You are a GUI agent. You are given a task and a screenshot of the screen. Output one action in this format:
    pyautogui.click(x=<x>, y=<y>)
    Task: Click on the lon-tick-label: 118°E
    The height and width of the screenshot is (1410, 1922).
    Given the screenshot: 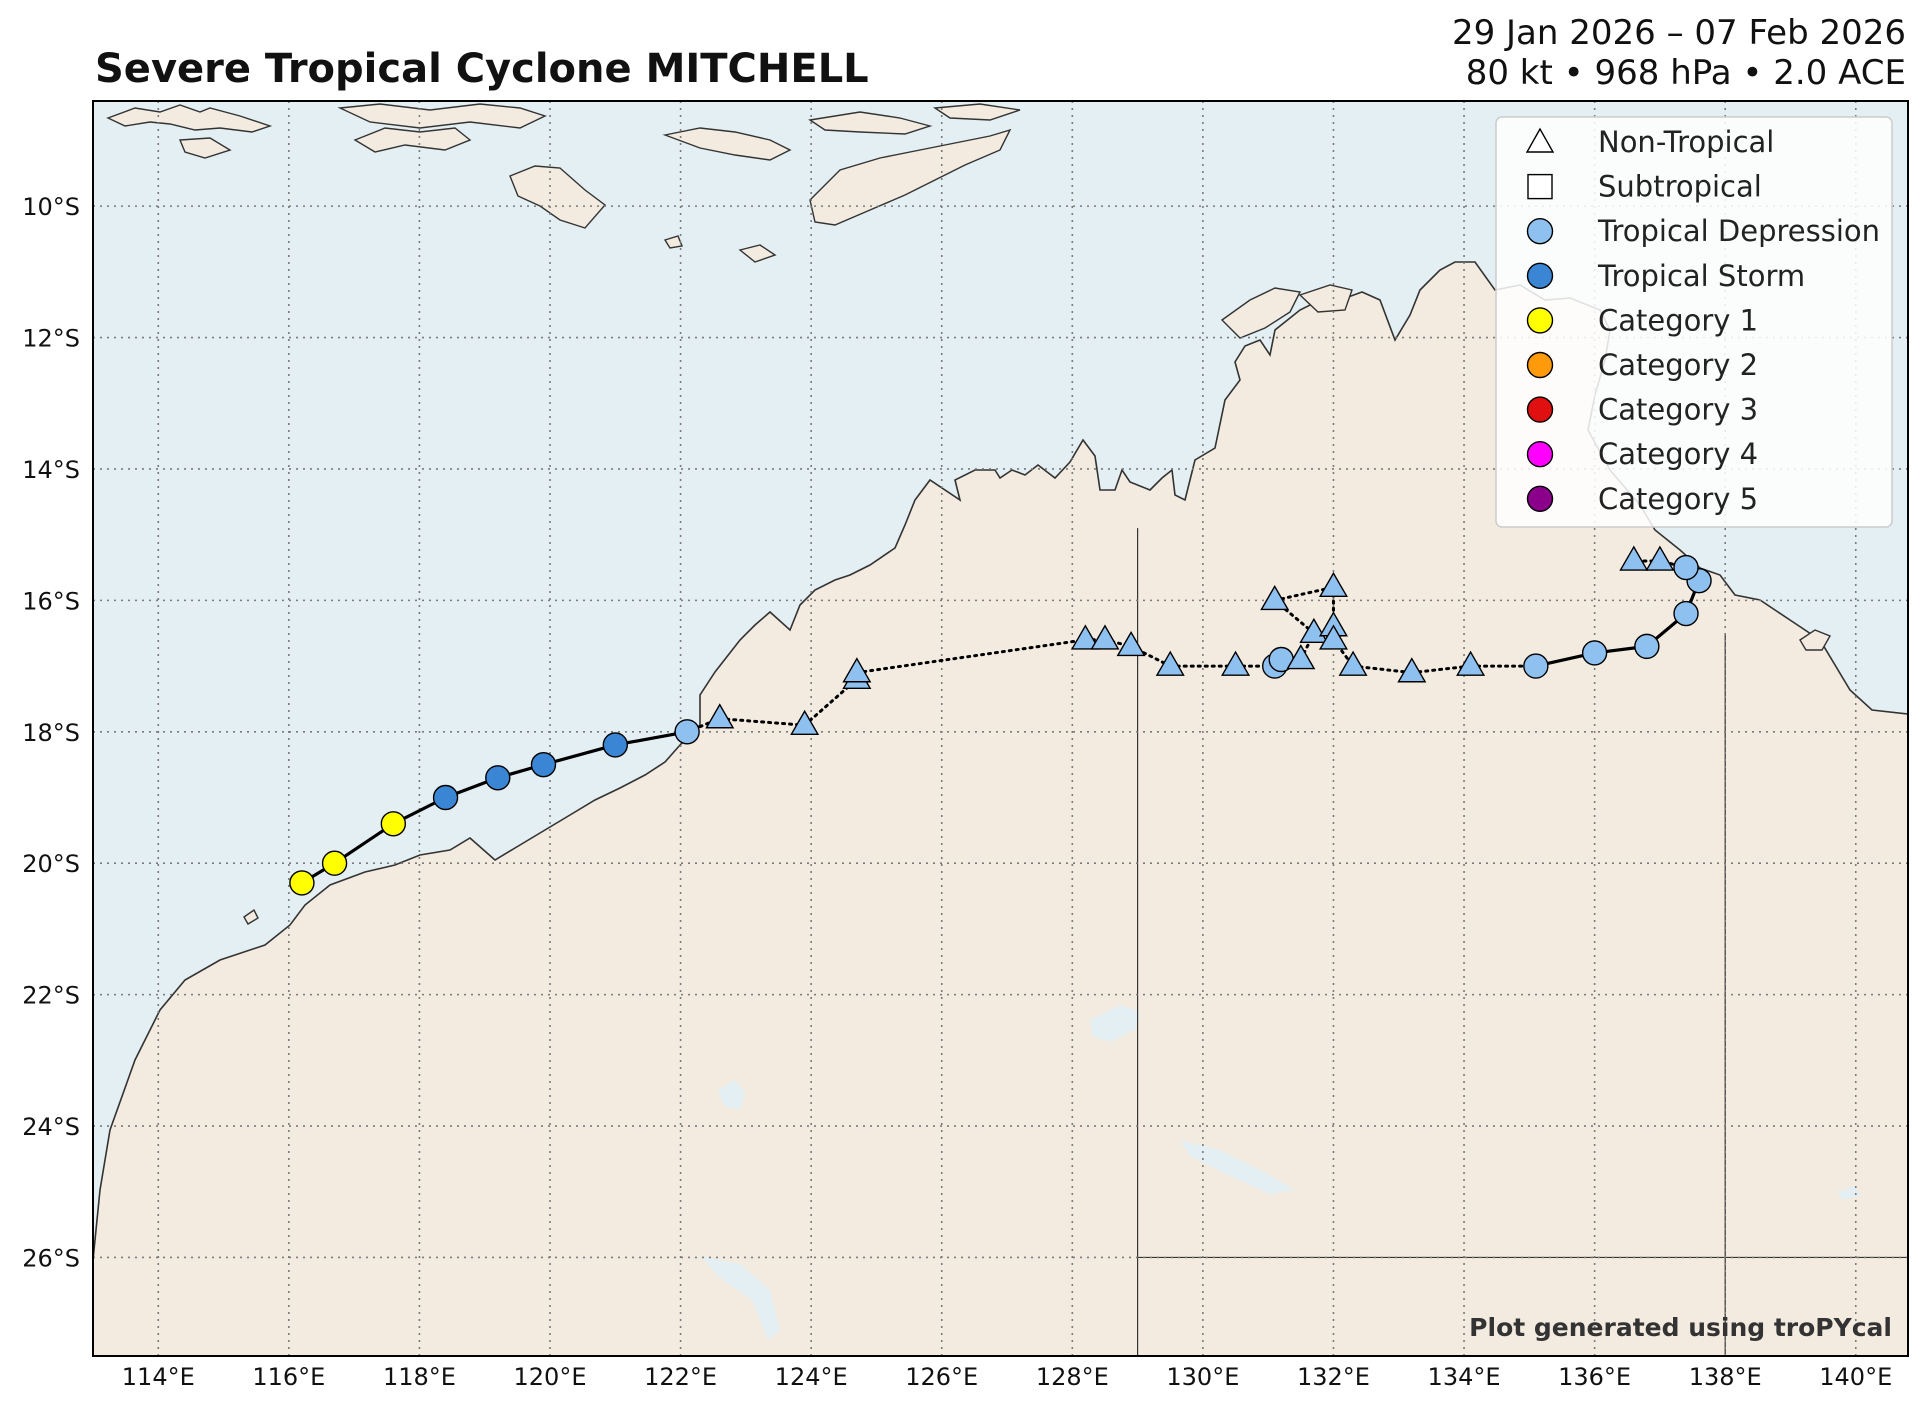 What is the action you would take?
    pyautogui.click(x=419, y=1377)
    